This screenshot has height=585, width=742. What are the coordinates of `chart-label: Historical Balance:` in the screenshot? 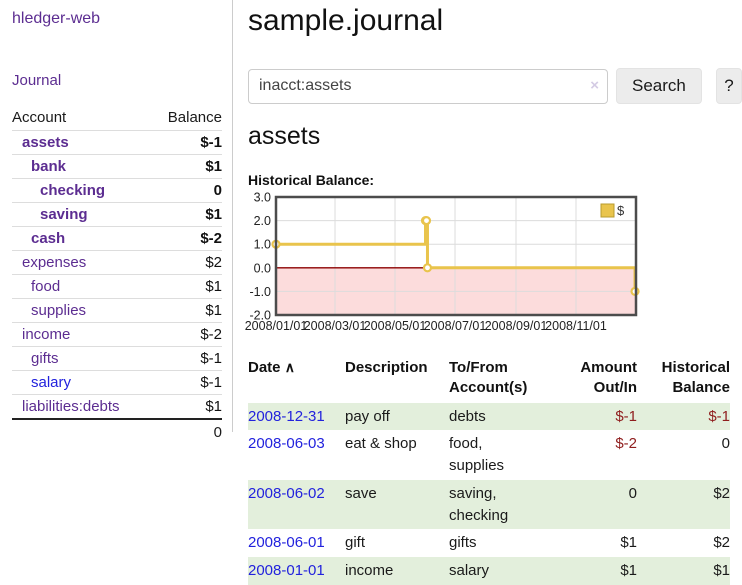 It's located at (311, 180).